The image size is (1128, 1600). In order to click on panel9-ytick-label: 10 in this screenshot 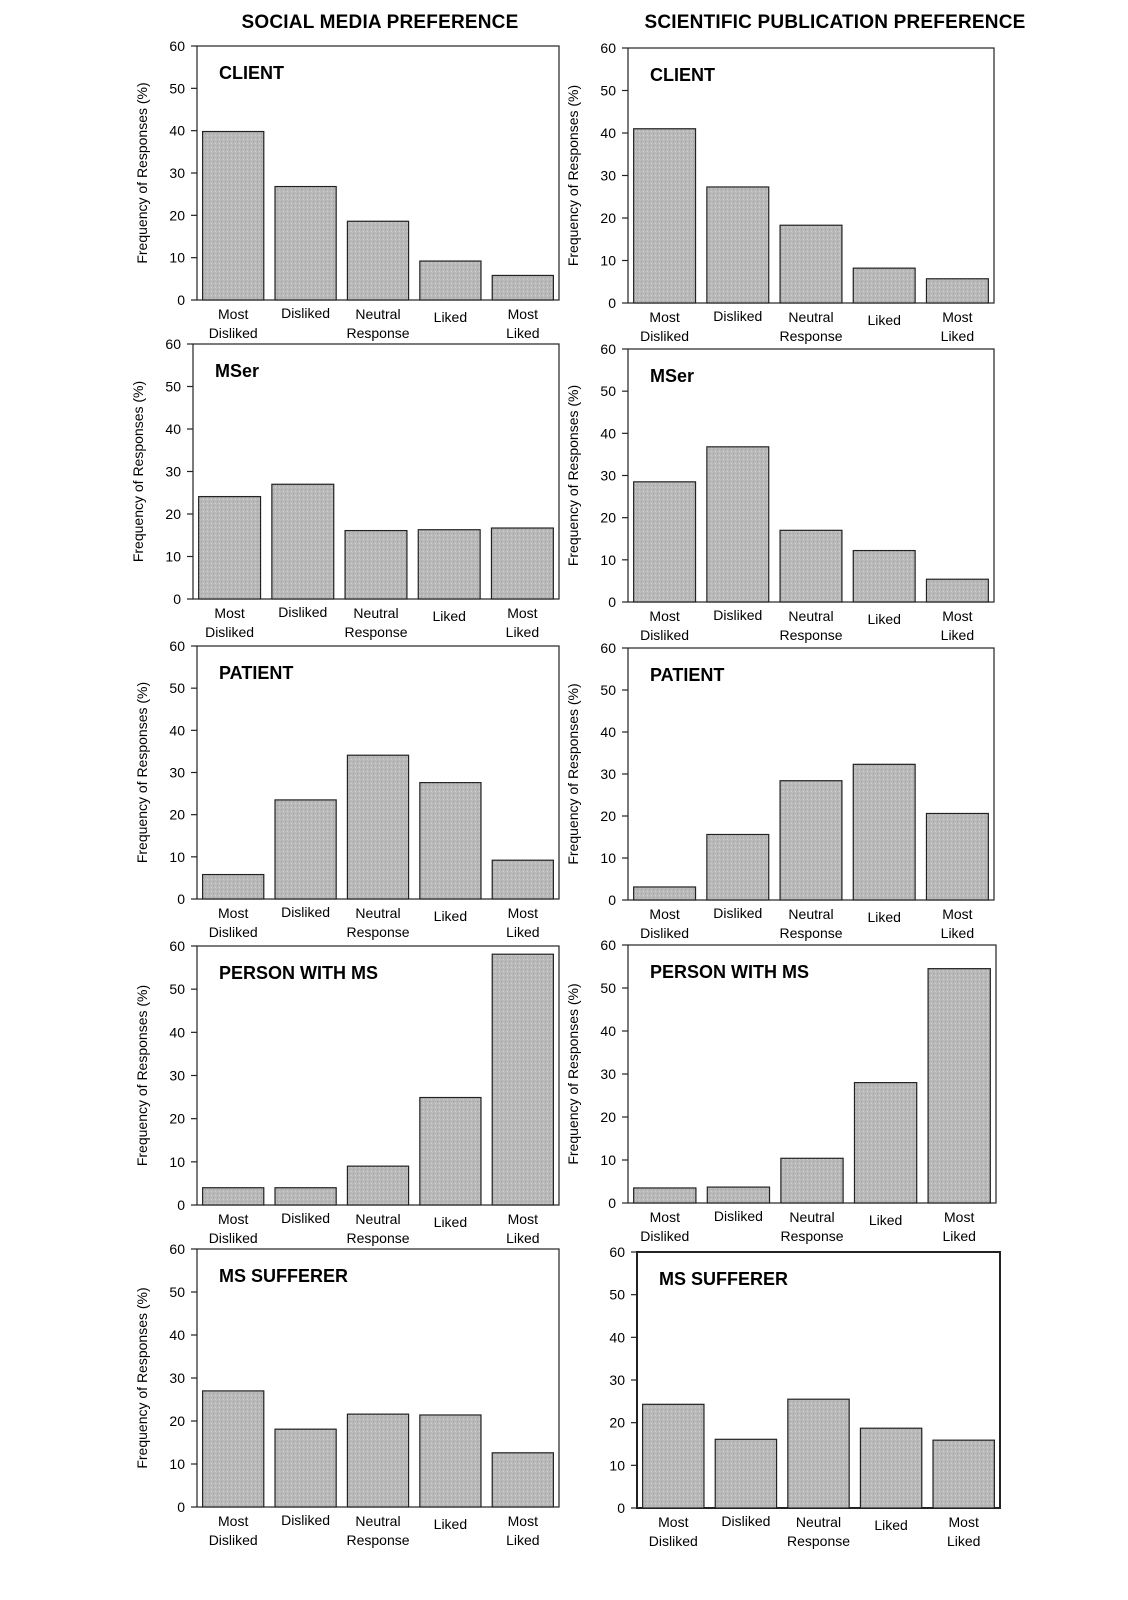, I will do `click(617, 1465)`.